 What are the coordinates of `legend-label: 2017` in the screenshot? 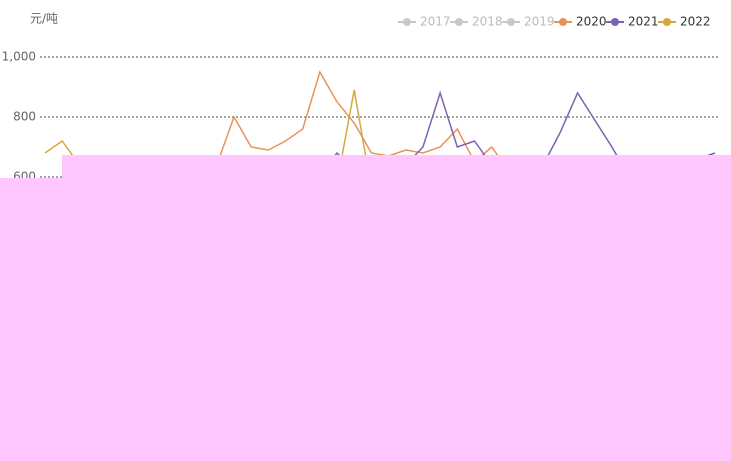 It's located at (435, 22).